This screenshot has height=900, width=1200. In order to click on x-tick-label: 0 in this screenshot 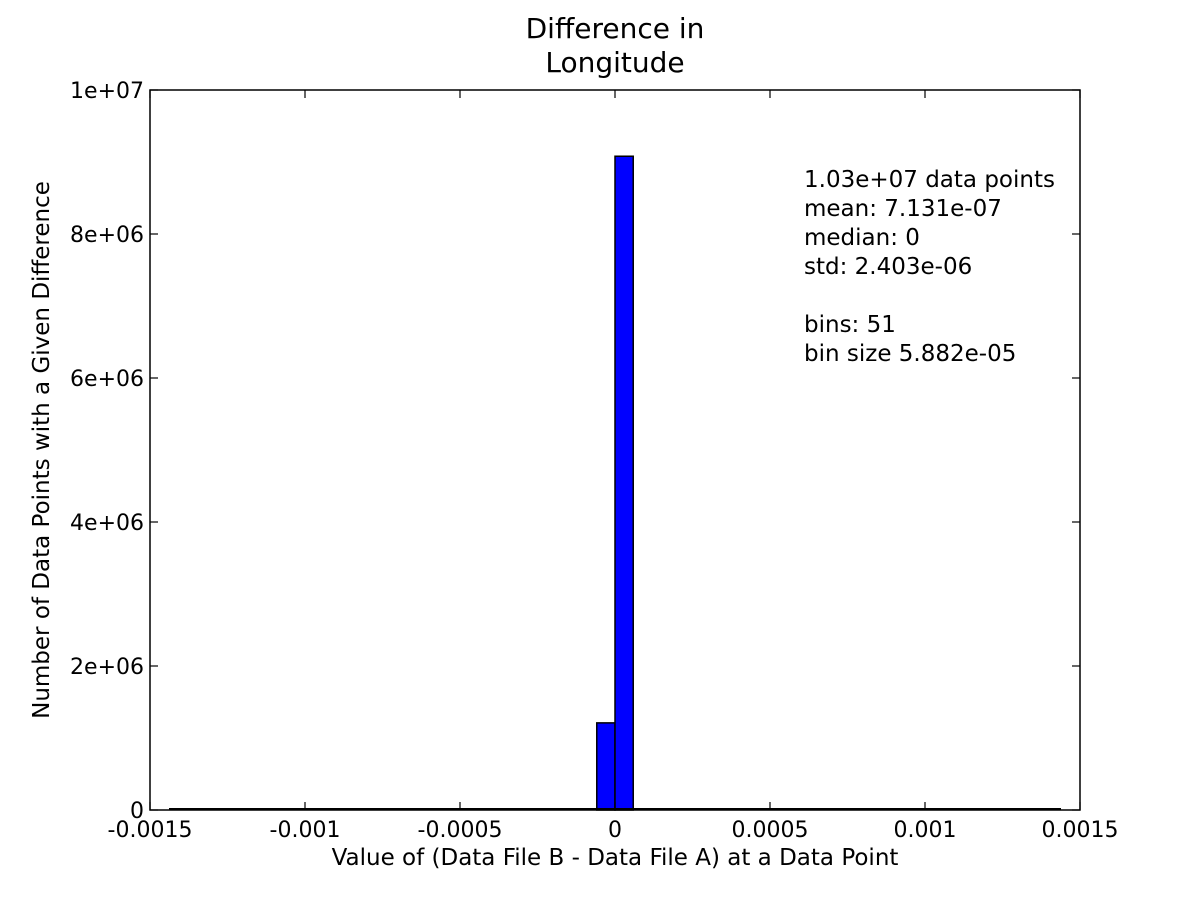, I will do `click(615, 830)`.